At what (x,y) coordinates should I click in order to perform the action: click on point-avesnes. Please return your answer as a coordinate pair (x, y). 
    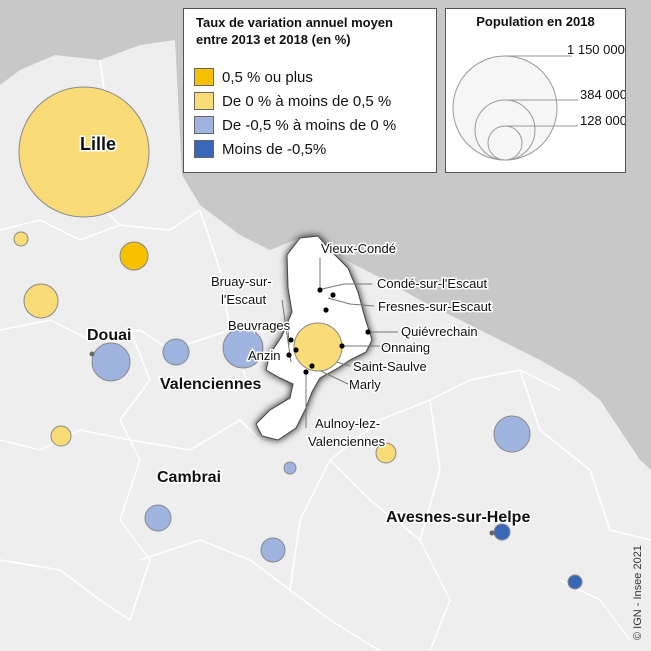
    Looking at the image, I should click on (492, 533).